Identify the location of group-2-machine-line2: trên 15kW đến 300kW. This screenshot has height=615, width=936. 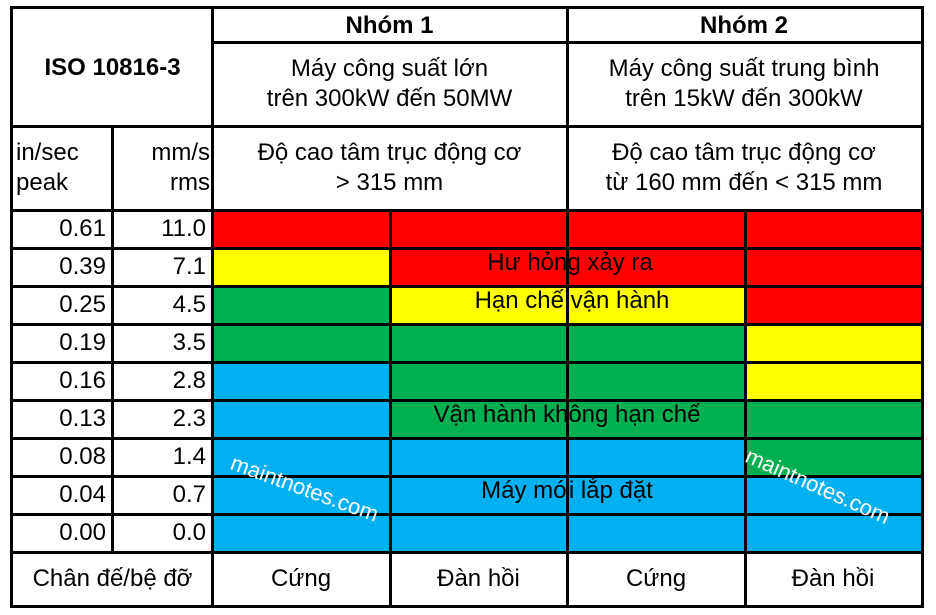
(744, 98).